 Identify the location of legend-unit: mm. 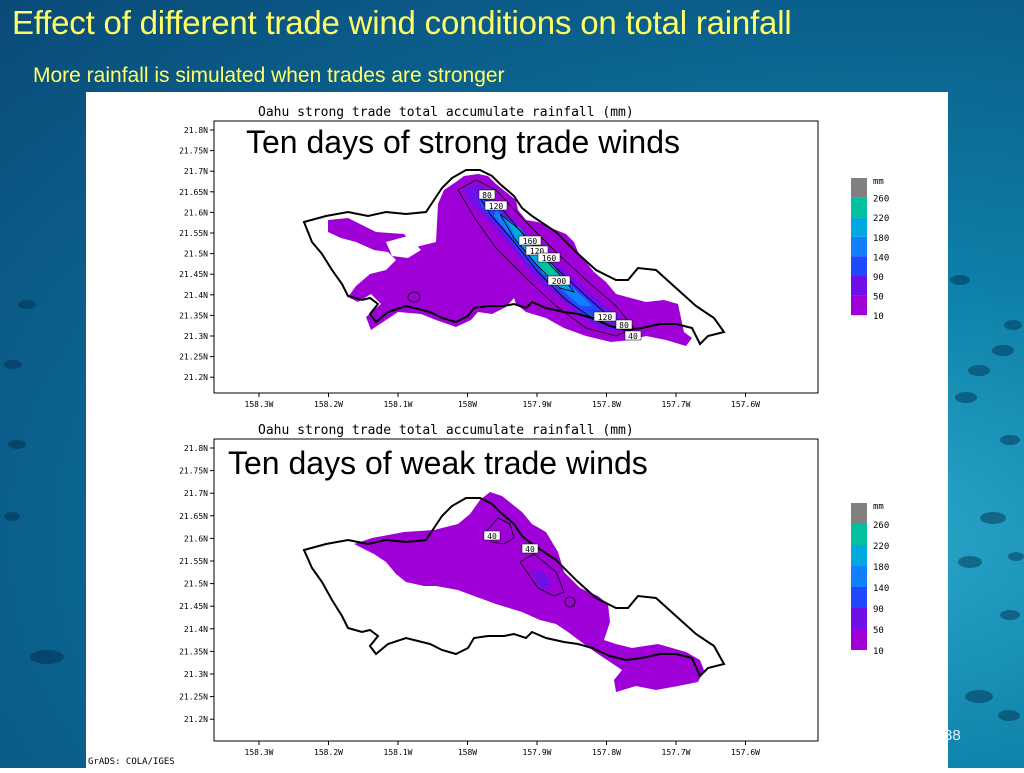
(878, 182).